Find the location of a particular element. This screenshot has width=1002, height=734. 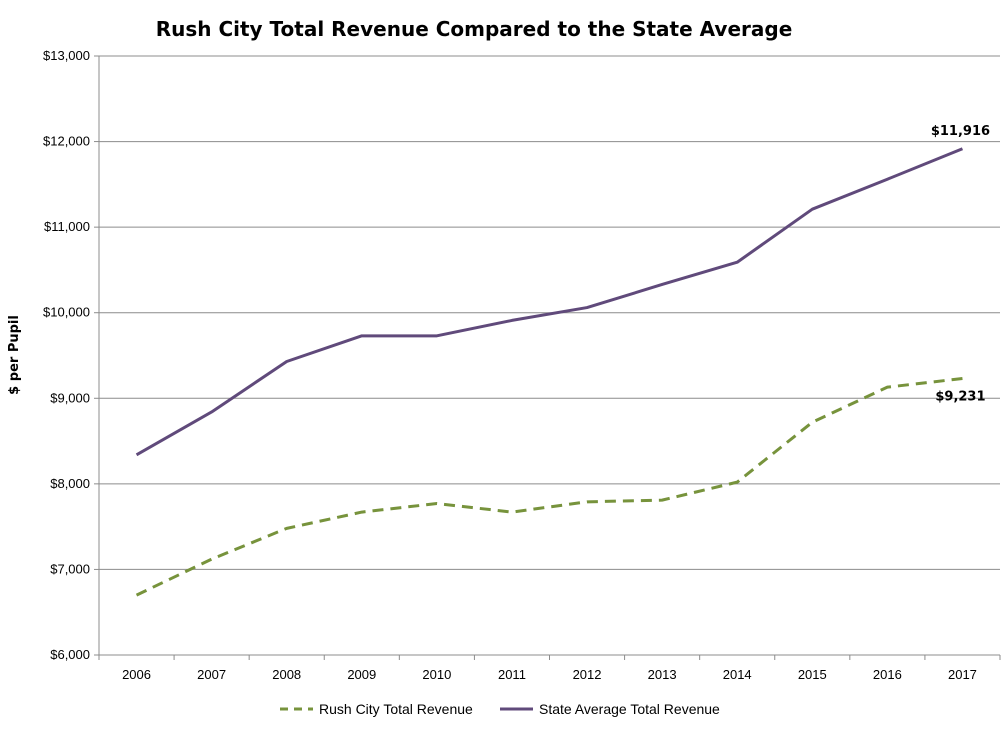

data-labels: $9,231 $11,916 is located at coordinates (960, 264).